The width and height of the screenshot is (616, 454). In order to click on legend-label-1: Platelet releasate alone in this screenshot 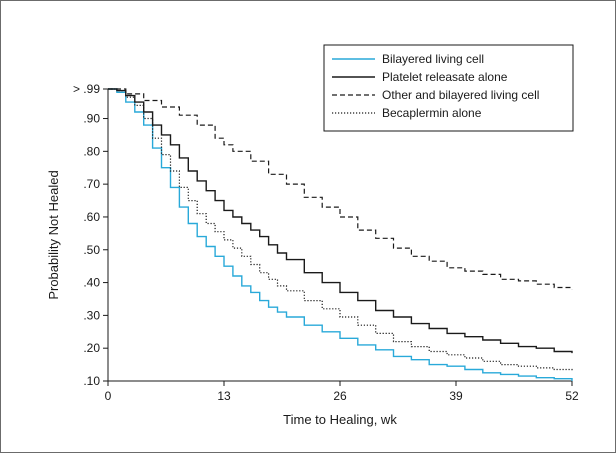, I will do `click(445, 77)`.